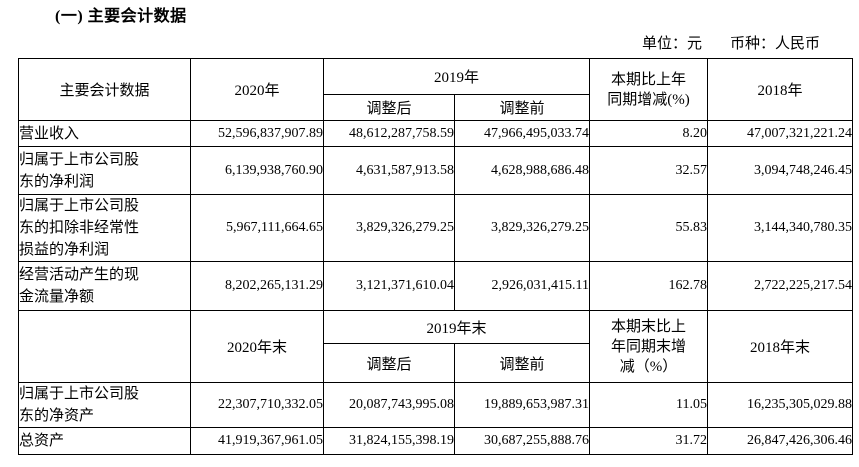 The width and height of the screenshot is (859, 467). Describe the element at coordinates (42, 441) in the screenshot. I see `row-label-line: 总资产` at that location.